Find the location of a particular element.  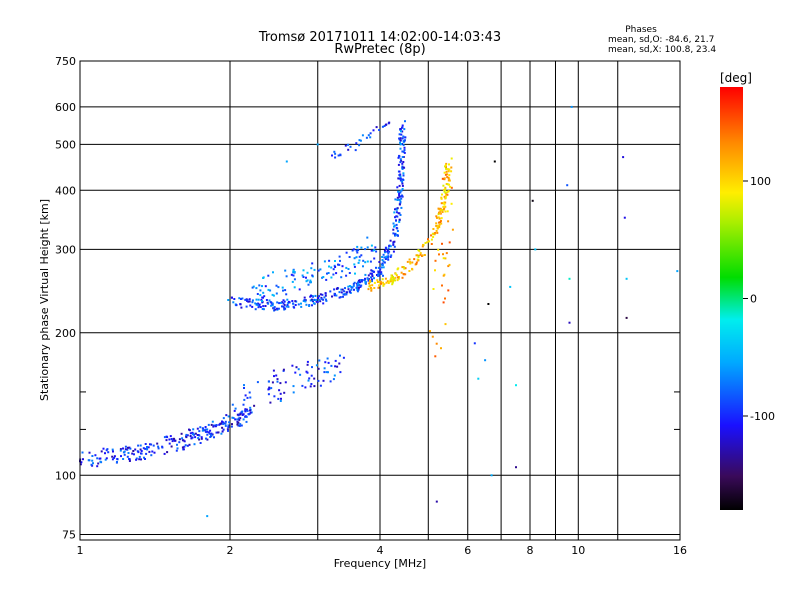

y-tick-label: 500 is located at coordinates (65, 144).